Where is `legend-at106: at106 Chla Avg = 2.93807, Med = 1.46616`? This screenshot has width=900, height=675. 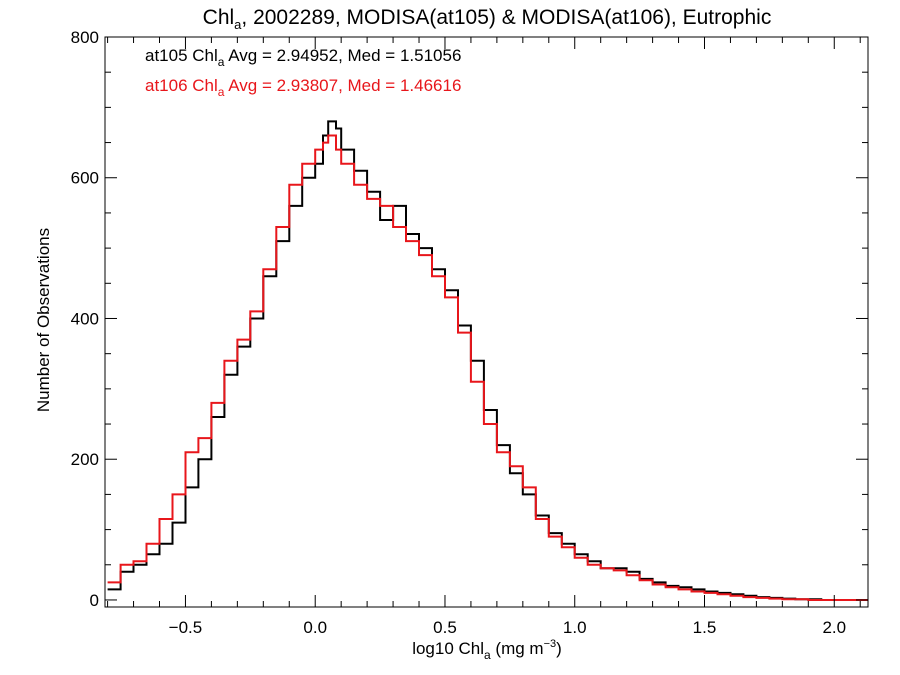
legend-at106: at106 Chla Avg = 2.93807, Med = 1.46616 is located at coordinates (303, 87).